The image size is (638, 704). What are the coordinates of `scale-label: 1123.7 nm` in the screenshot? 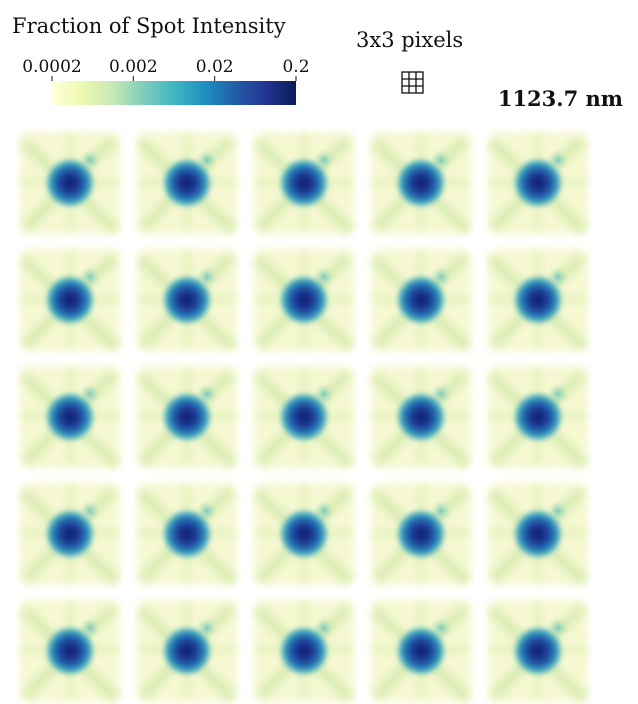 It's located at (560, 98).